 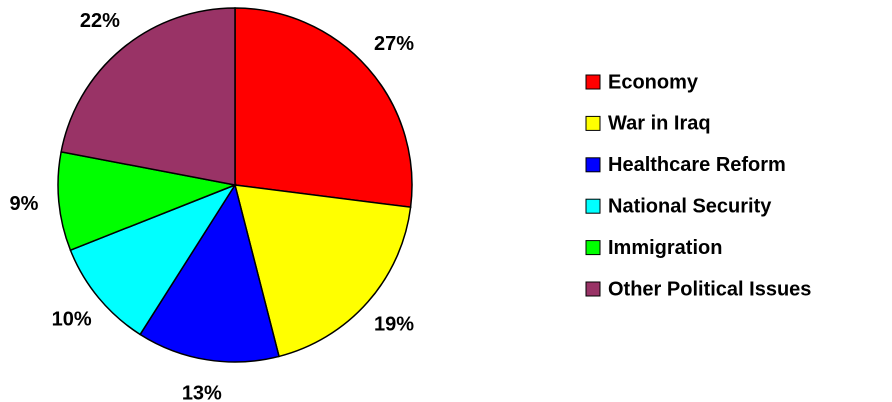 I want to click on legend-label: Economy, so click(x=653, y=82).